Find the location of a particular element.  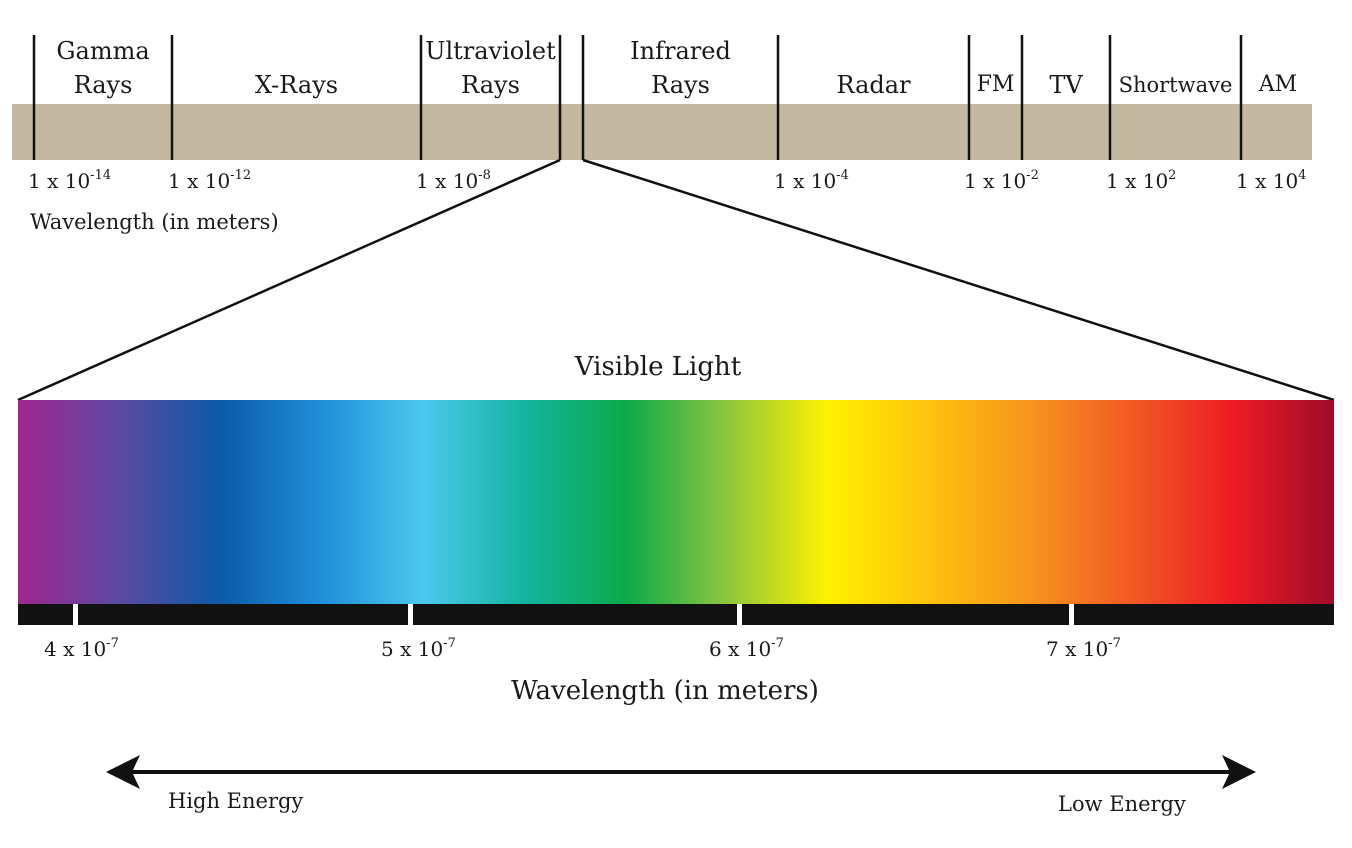

scale-tick-label: 1 x 10⁻¹⁴ is located at coordinates (69, 180).